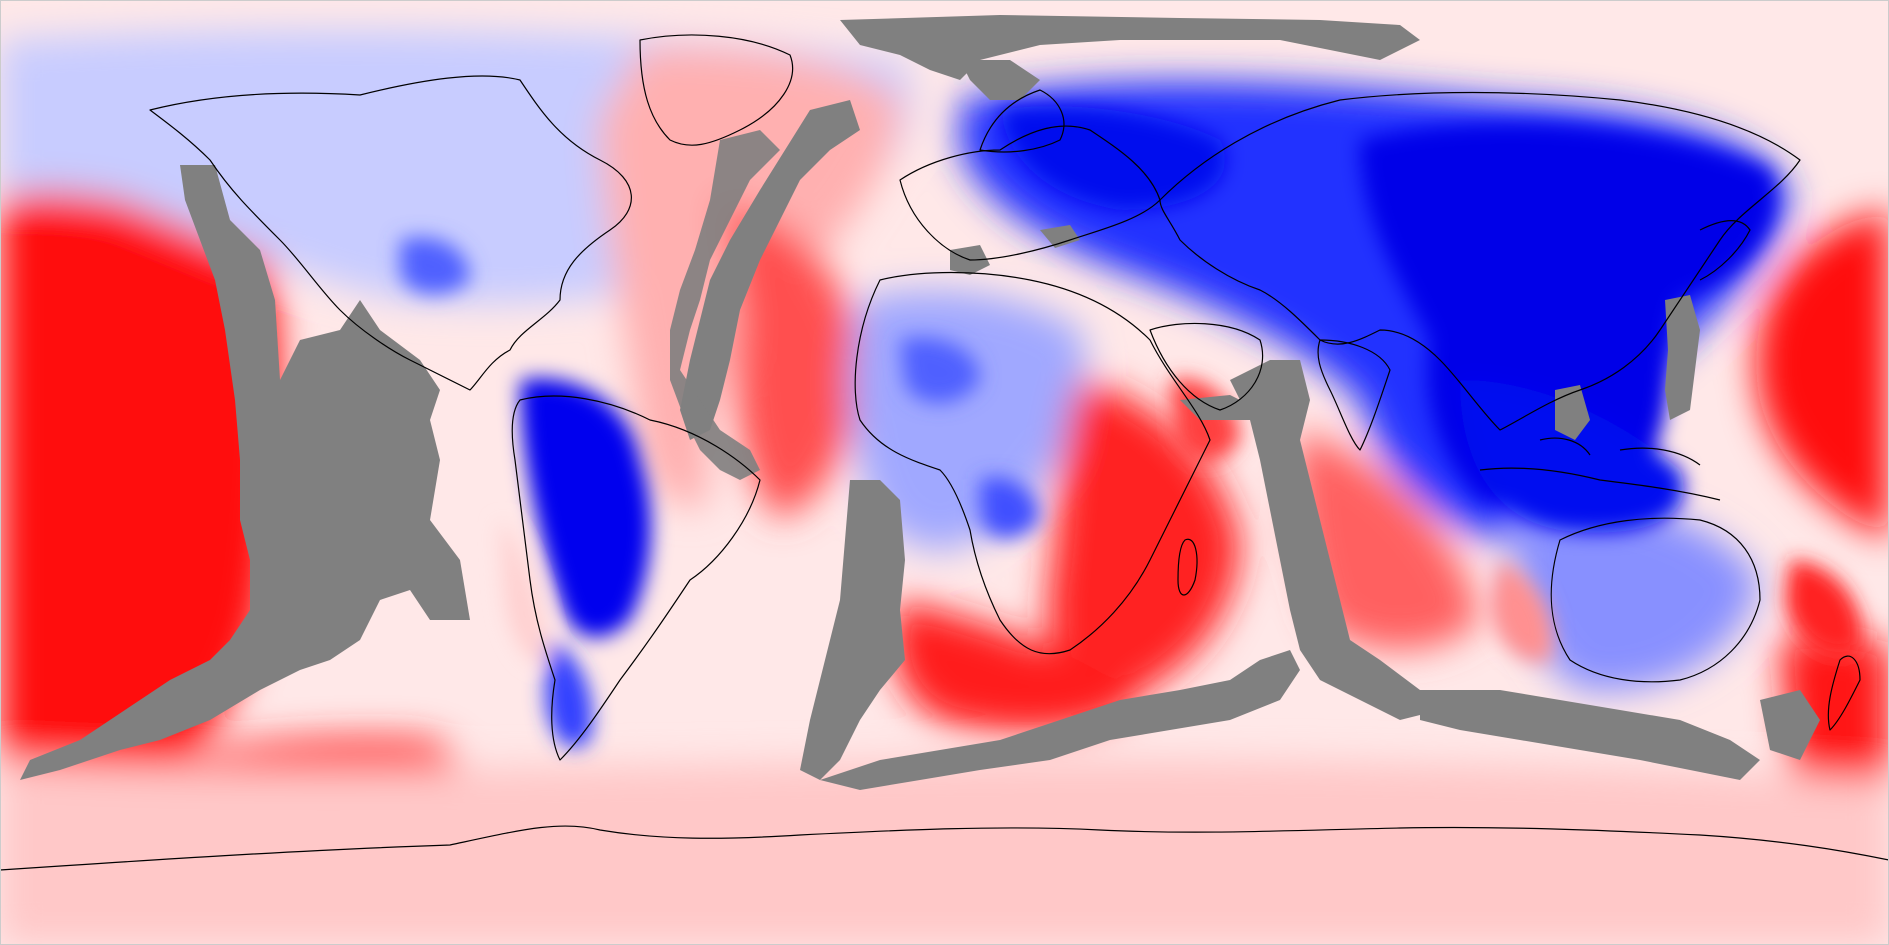 The image size is (1889, 945). I want to click on mask-mid-atlantic-north-b, so click(725, 305).